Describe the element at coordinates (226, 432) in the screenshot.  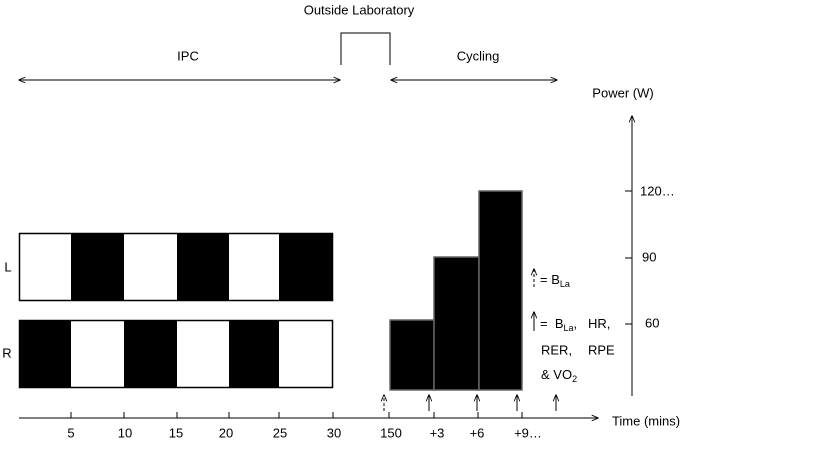
I see `time-tick-label: 20` at that location.